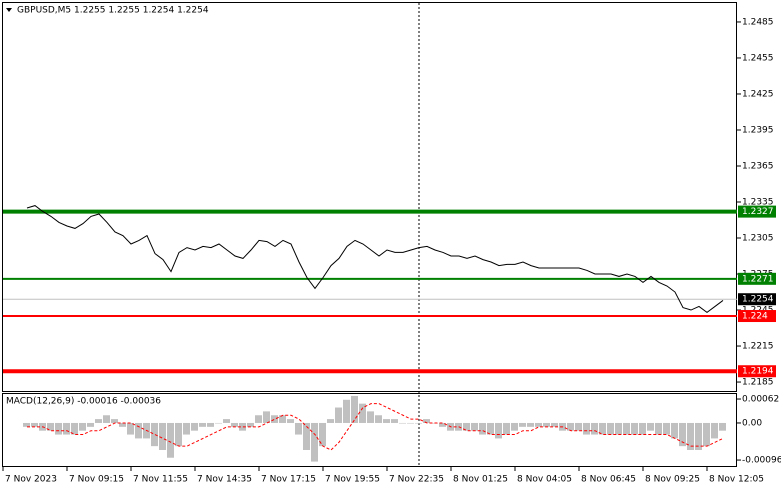  What do you see at coordinates (608, 480) in the screenshot?
I see `x-tick-label: 8 Nov 06:45` at bounding box center [608, 480].